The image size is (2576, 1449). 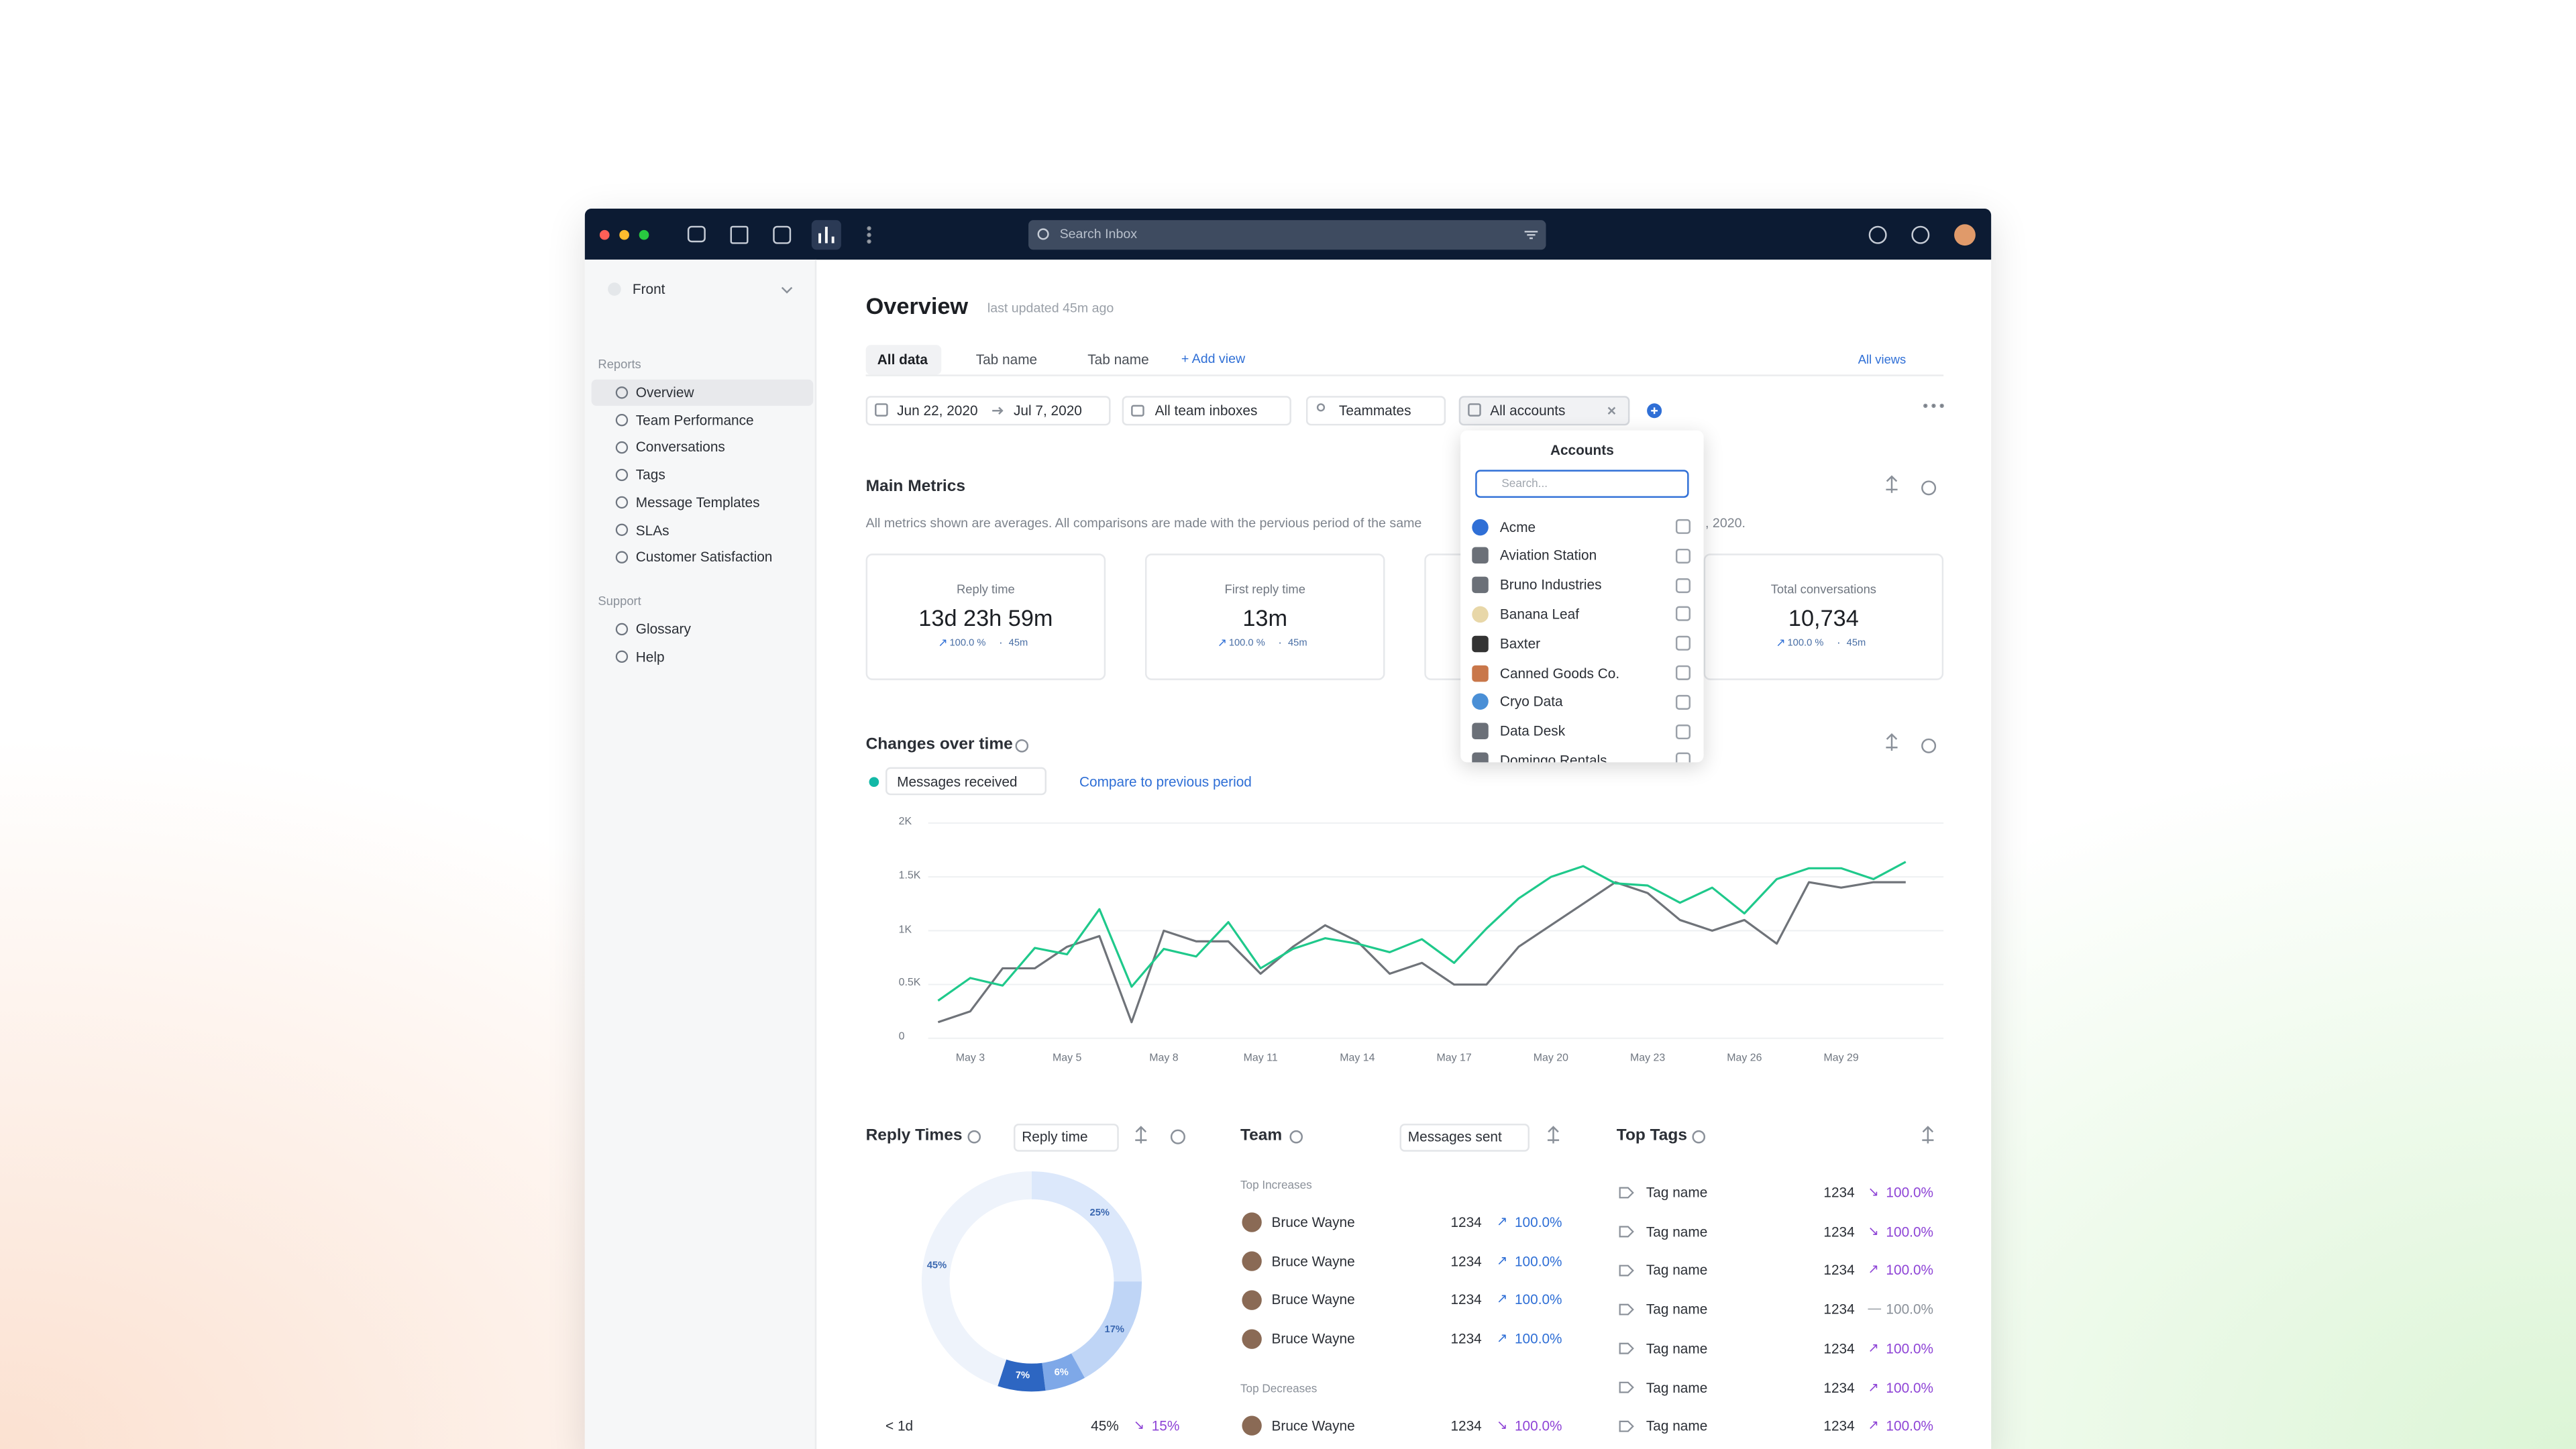 I want to click on date-to: Jul 7, 2020, so click(x=1048, y=410).